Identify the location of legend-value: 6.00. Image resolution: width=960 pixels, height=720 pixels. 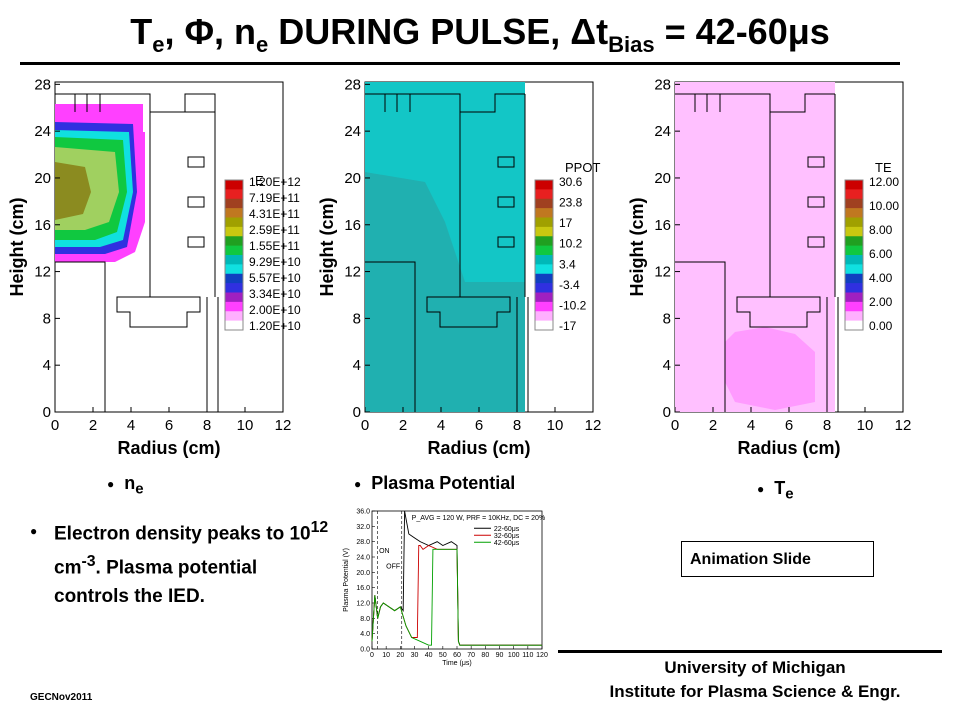
(881, 254).